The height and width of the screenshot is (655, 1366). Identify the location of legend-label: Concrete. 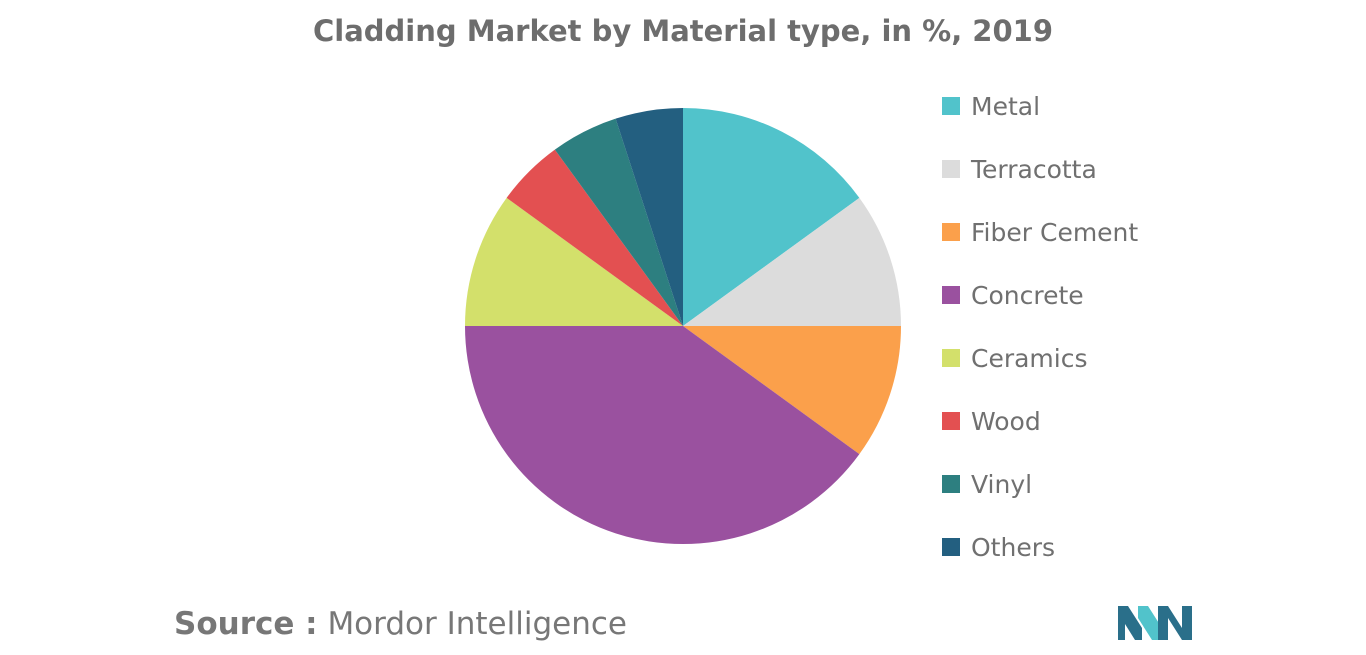
(1027, 295).